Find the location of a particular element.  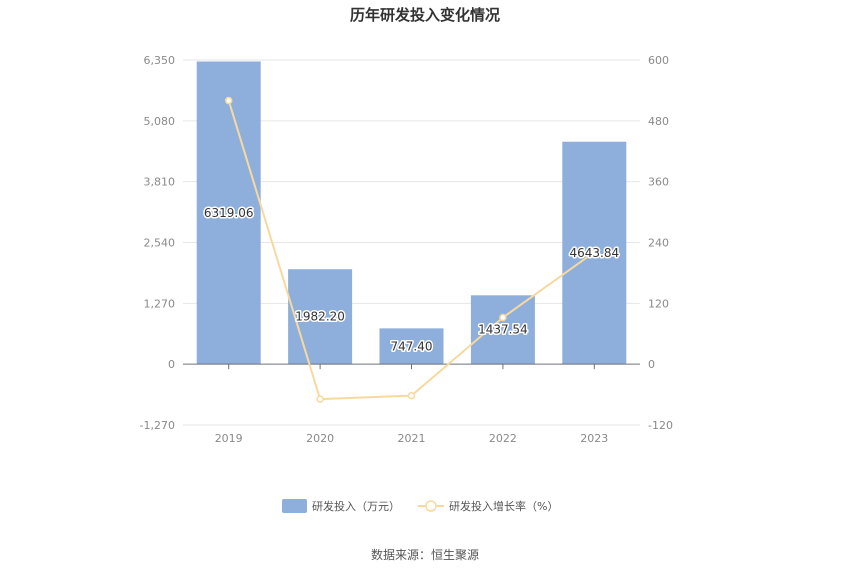

bar-data-label: 747.40 is located at coordinates (412, 346).